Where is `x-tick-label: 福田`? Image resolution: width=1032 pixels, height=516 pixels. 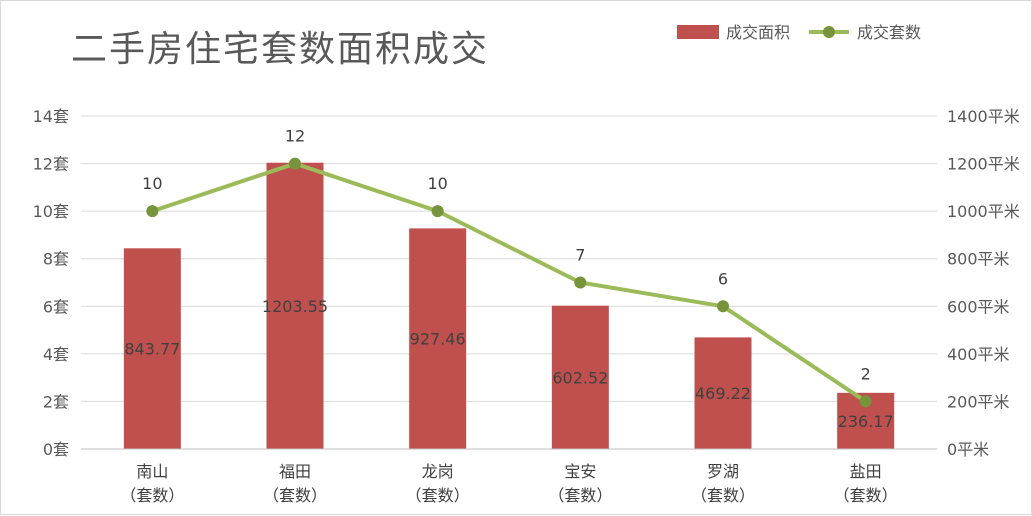
x-tick-label: 福田 is located at coordinates (295, 471).